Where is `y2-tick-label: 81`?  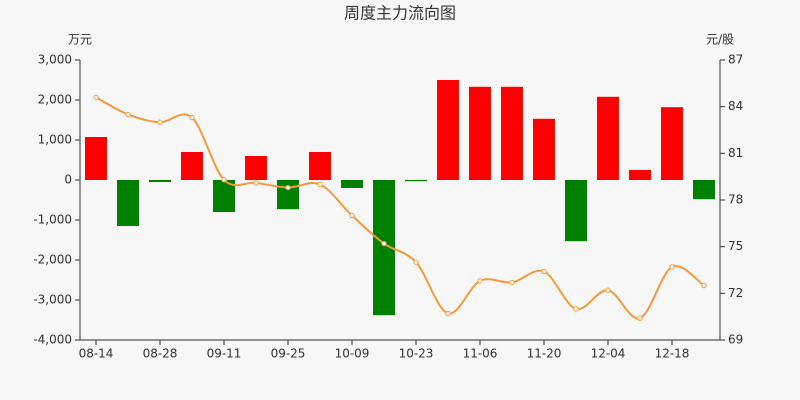 y2-tick-label: 81 is located at coordinates (735, 153).